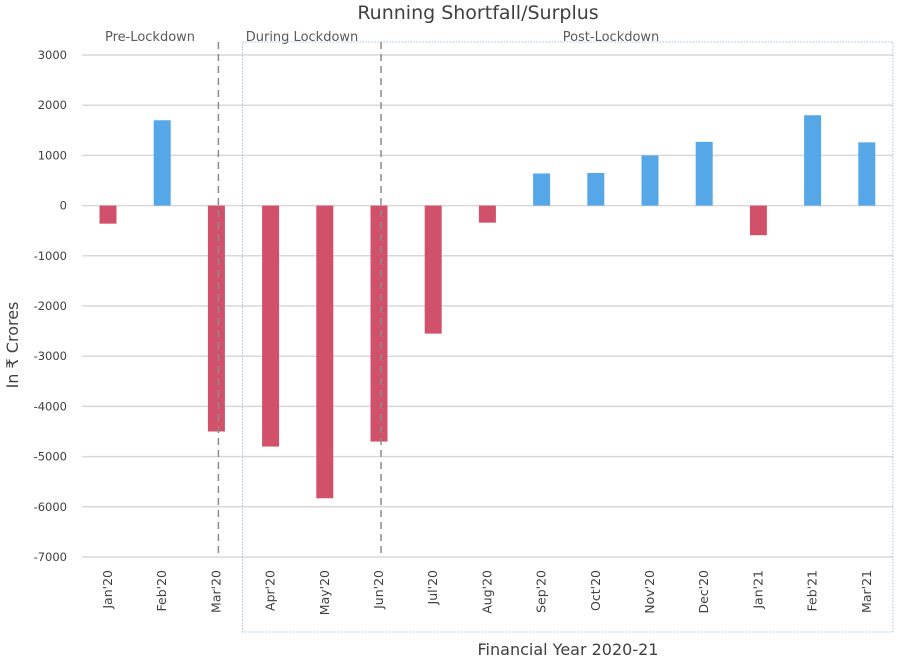 Image resolution: width=900 pixels, height=662 pixels. Describe the element at coordinates (542, 189) in the screenshot. I see `bar-Sep'20` at that location.